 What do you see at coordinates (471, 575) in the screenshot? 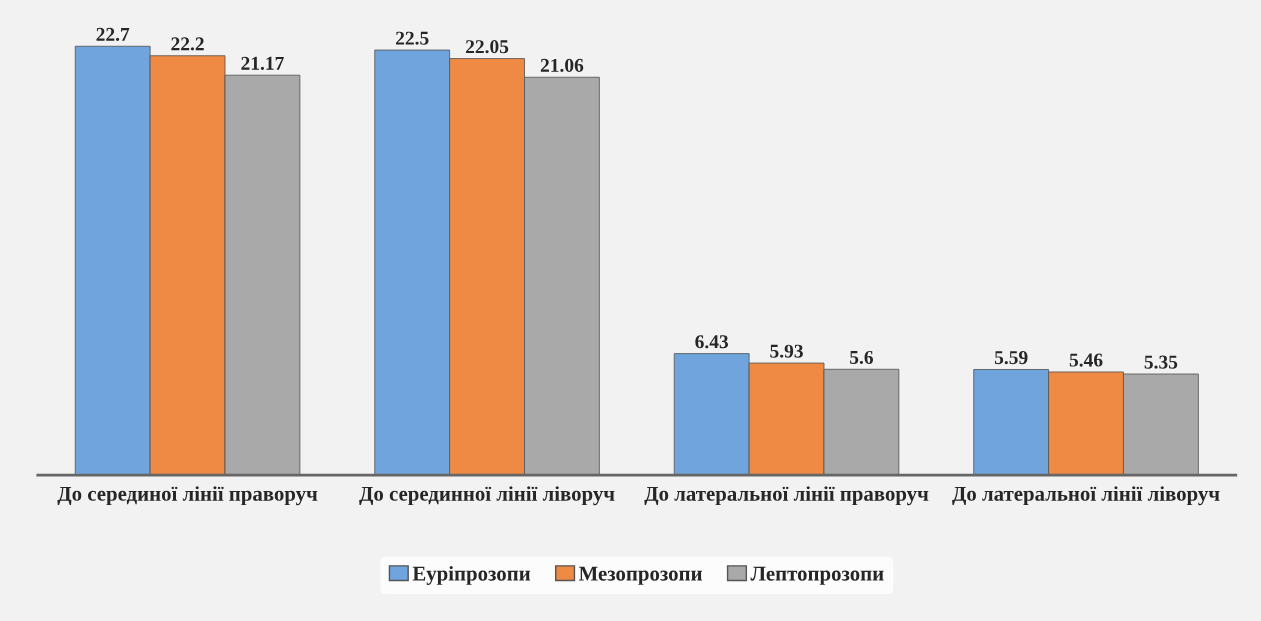
I see `legend-label: Еуріпрозопи` at bounding box center [471, 575].